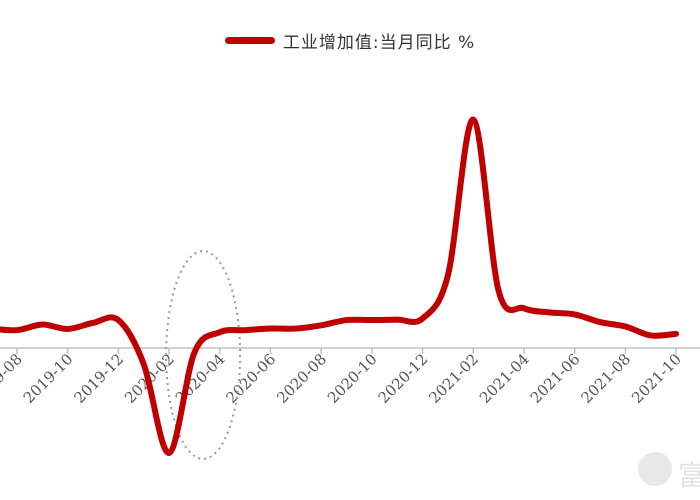  Describe the element at coordinates (301, 378) in the screenshot. I see `x-tick-label: 2020-08` at that location.